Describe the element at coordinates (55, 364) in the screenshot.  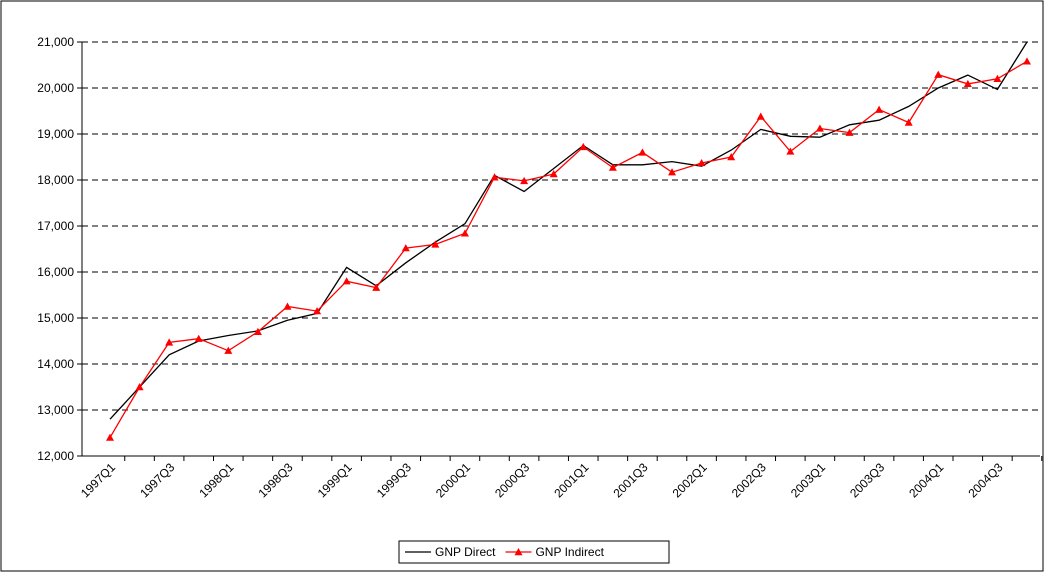
I see `y-tick-label: 14,000` at that location.